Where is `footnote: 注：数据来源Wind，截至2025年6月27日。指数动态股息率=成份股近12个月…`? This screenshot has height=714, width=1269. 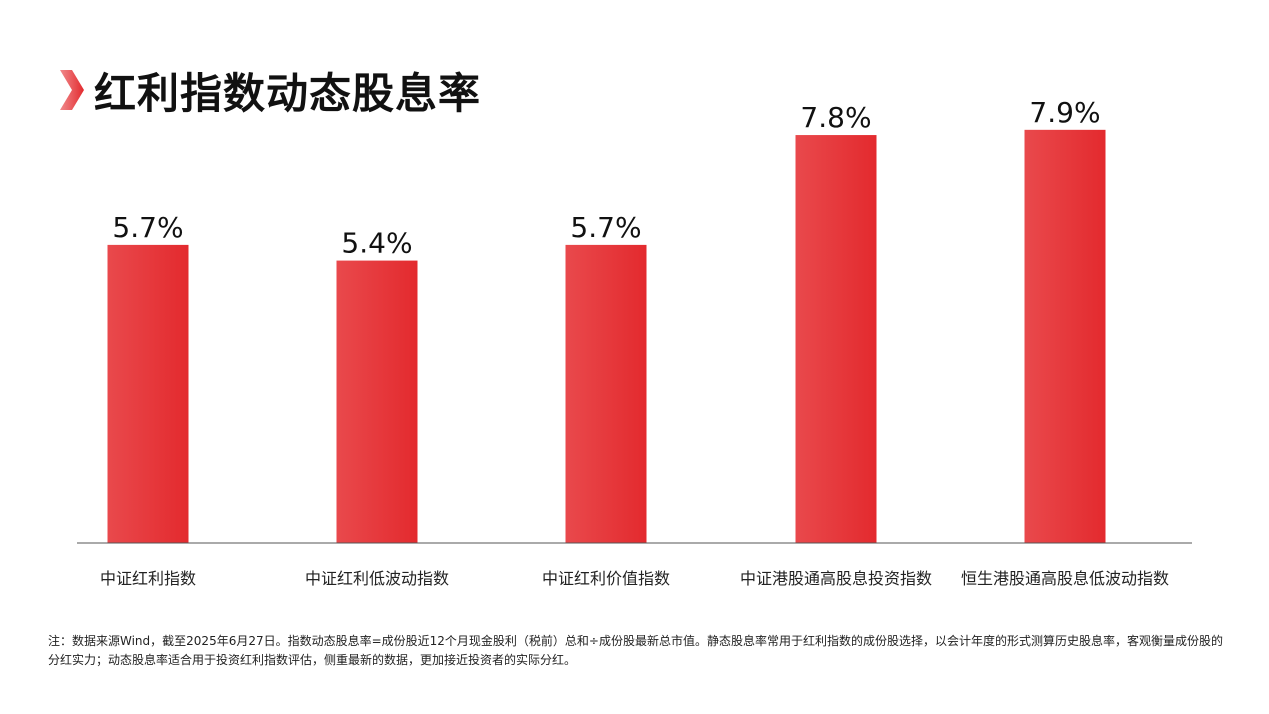 footnote: 注：数据来源Wind，截至2025年6月27日。指数动态股息率=成份股近12个月… is located at coordinates (635, 650).